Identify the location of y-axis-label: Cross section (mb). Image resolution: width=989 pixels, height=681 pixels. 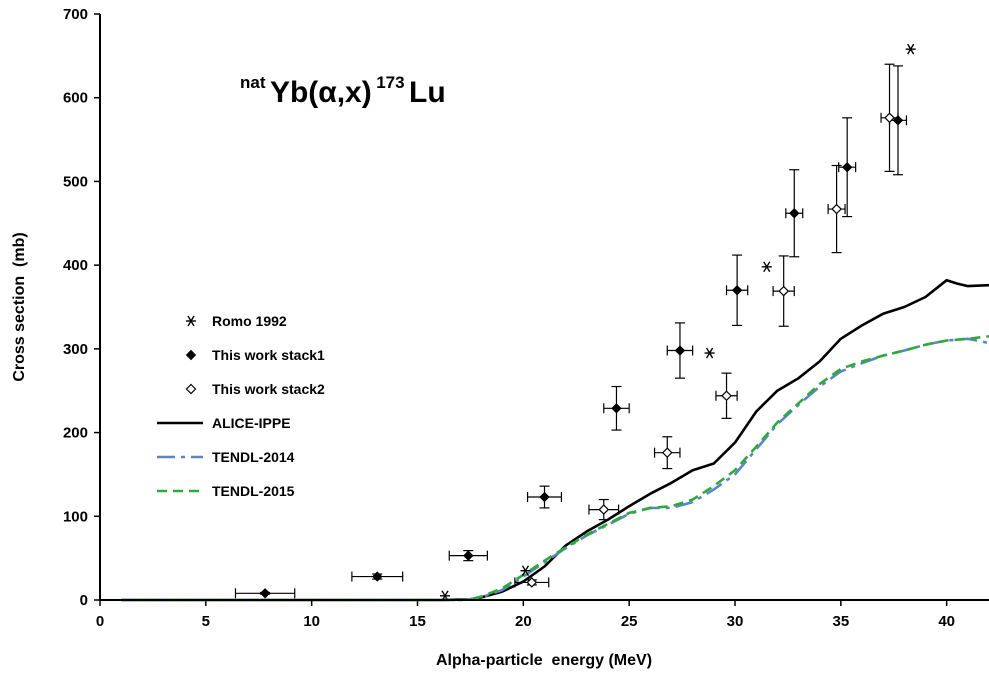
(19, 306).